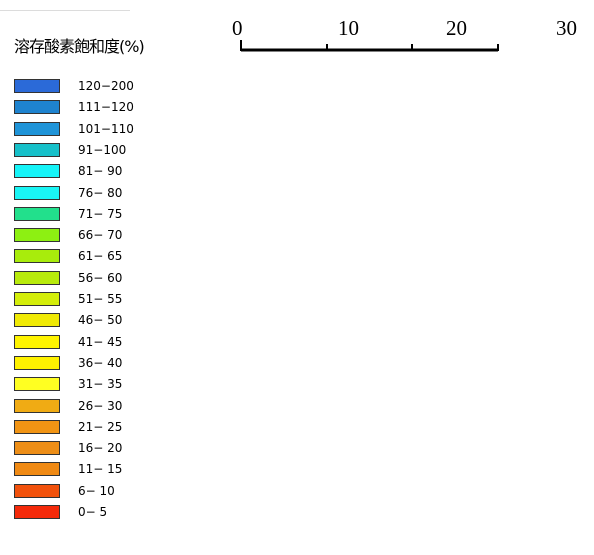  I want to click on legend-row: 111−120, so click(94, 107).